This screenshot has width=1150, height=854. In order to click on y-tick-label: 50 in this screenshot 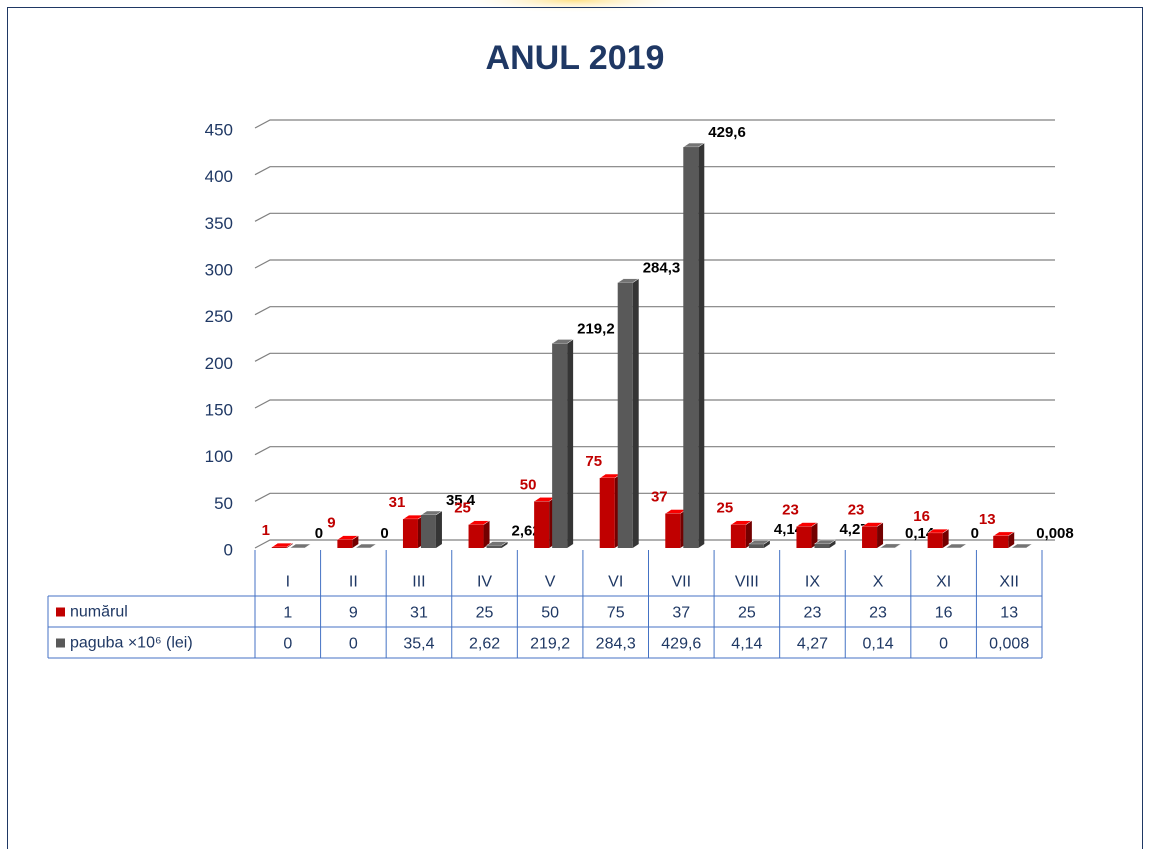, I will do `click(223, 503)`.